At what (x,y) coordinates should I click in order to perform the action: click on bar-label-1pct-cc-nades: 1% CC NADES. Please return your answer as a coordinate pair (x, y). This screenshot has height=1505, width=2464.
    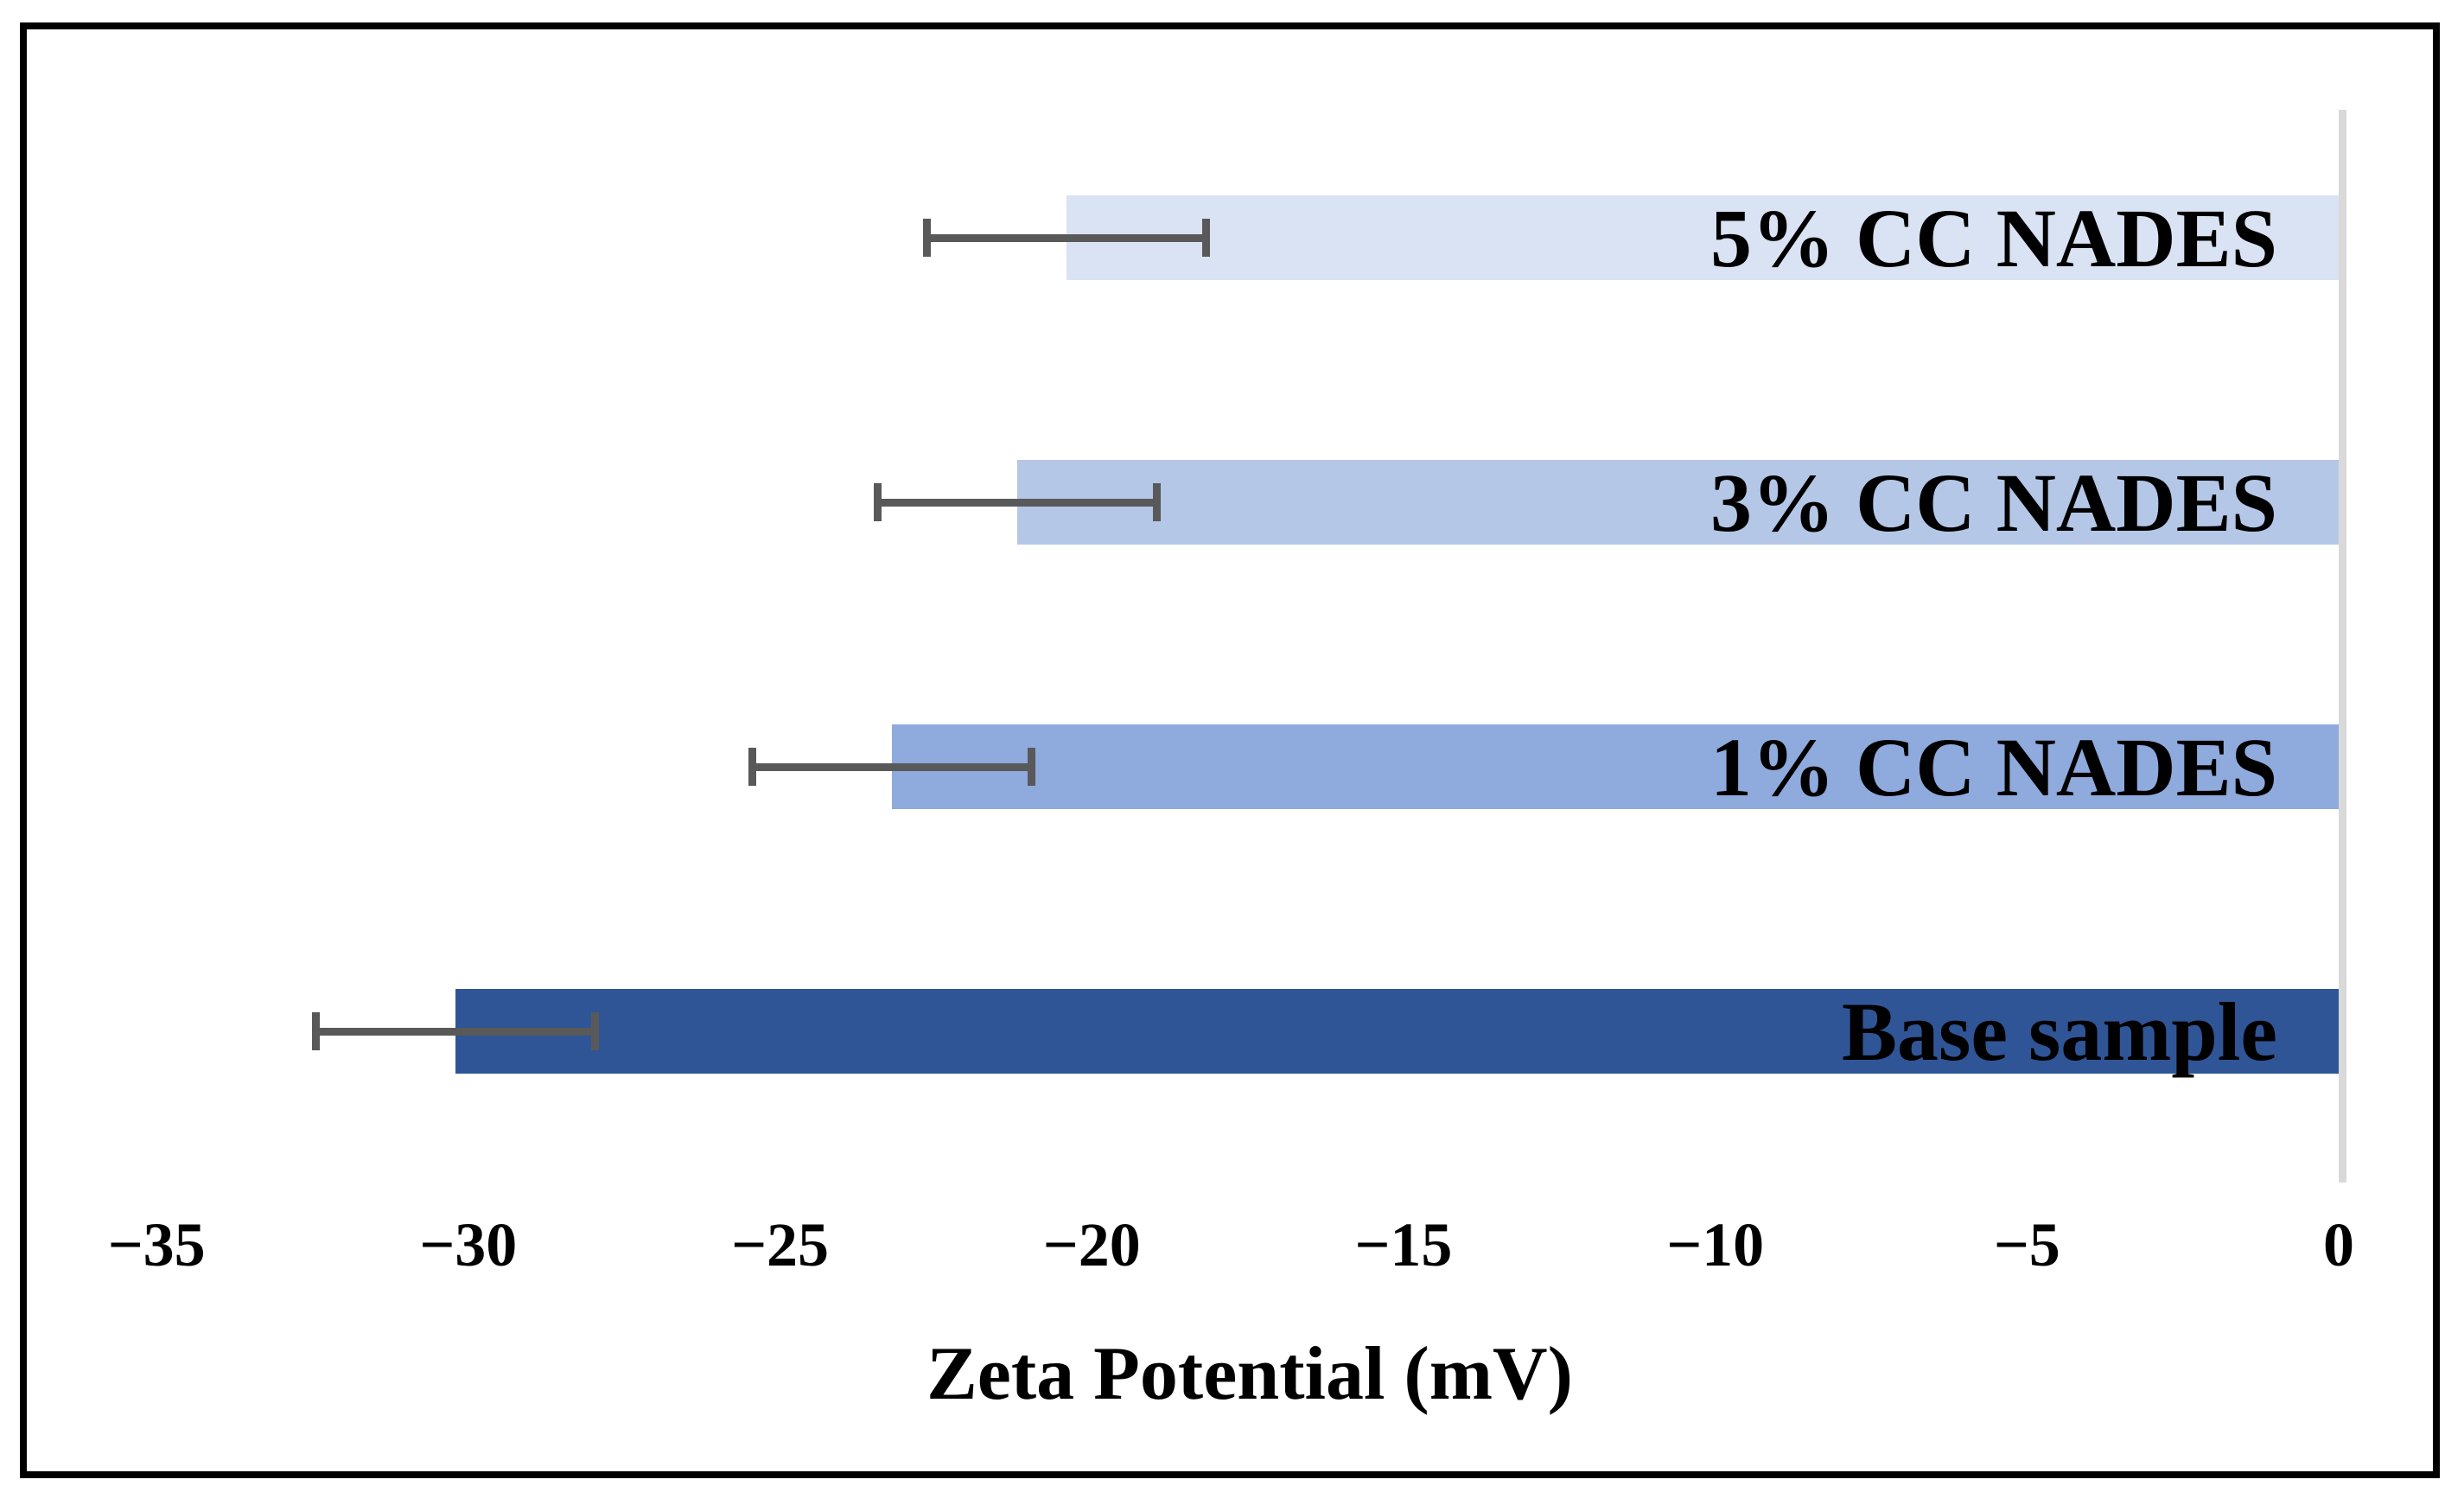
    Looking at the image, I should click on (1993, 766).